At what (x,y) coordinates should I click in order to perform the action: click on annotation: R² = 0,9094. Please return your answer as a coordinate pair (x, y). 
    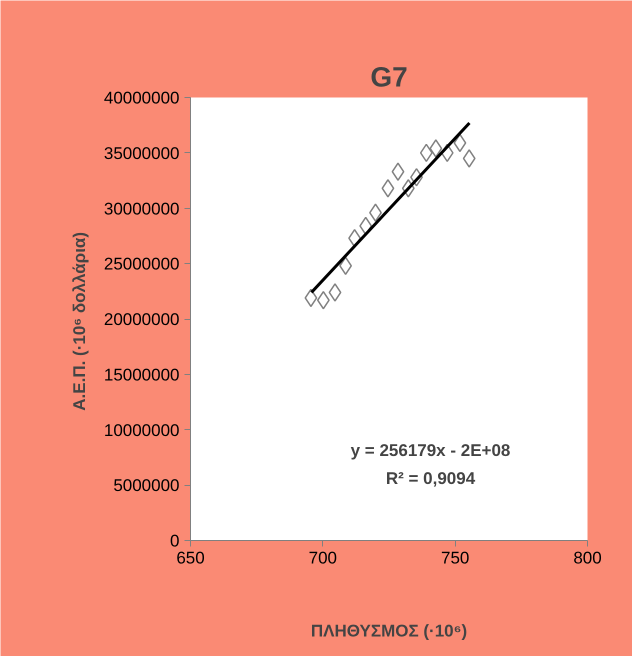
    Looking at the image, I should click on (431, 478).